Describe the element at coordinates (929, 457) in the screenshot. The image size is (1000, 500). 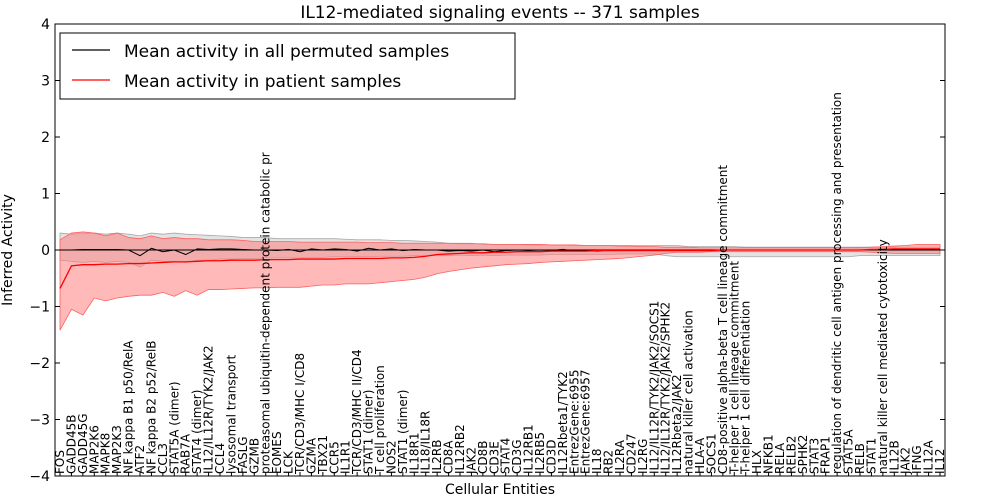
I see `x-tick-label: IL12A` at that location.